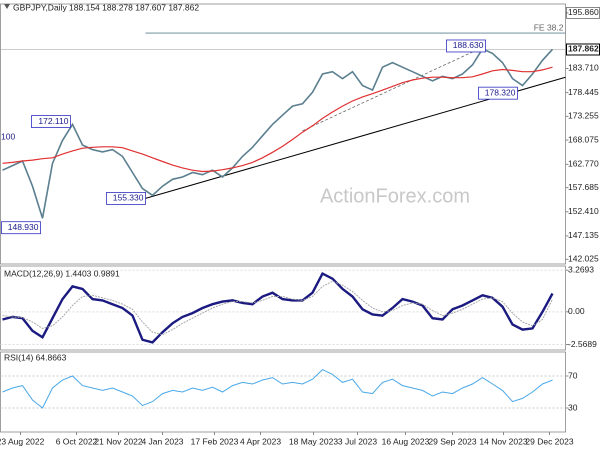 This screenshot has height=450, width=600. Describe the element at coordinates (583, 139) in the screenshot. I see `y-tick-label: 168.075` at that location.